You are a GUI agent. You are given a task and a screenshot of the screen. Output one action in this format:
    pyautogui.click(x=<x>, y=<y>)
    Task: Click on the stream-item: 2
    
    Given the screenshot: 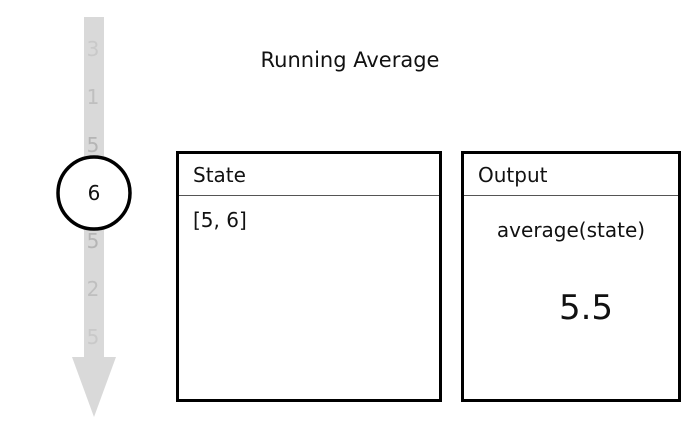 What is the action you would take?
    pyautogui.click(x=93, y=289)
    